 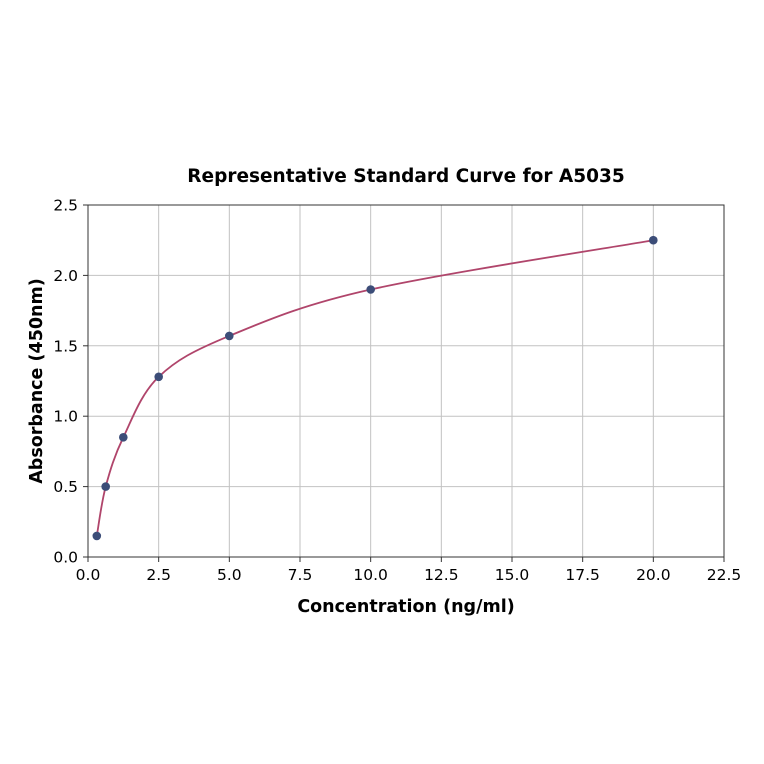 I want to click on x-tick-label: 17.5, so click(x=582, y=575).